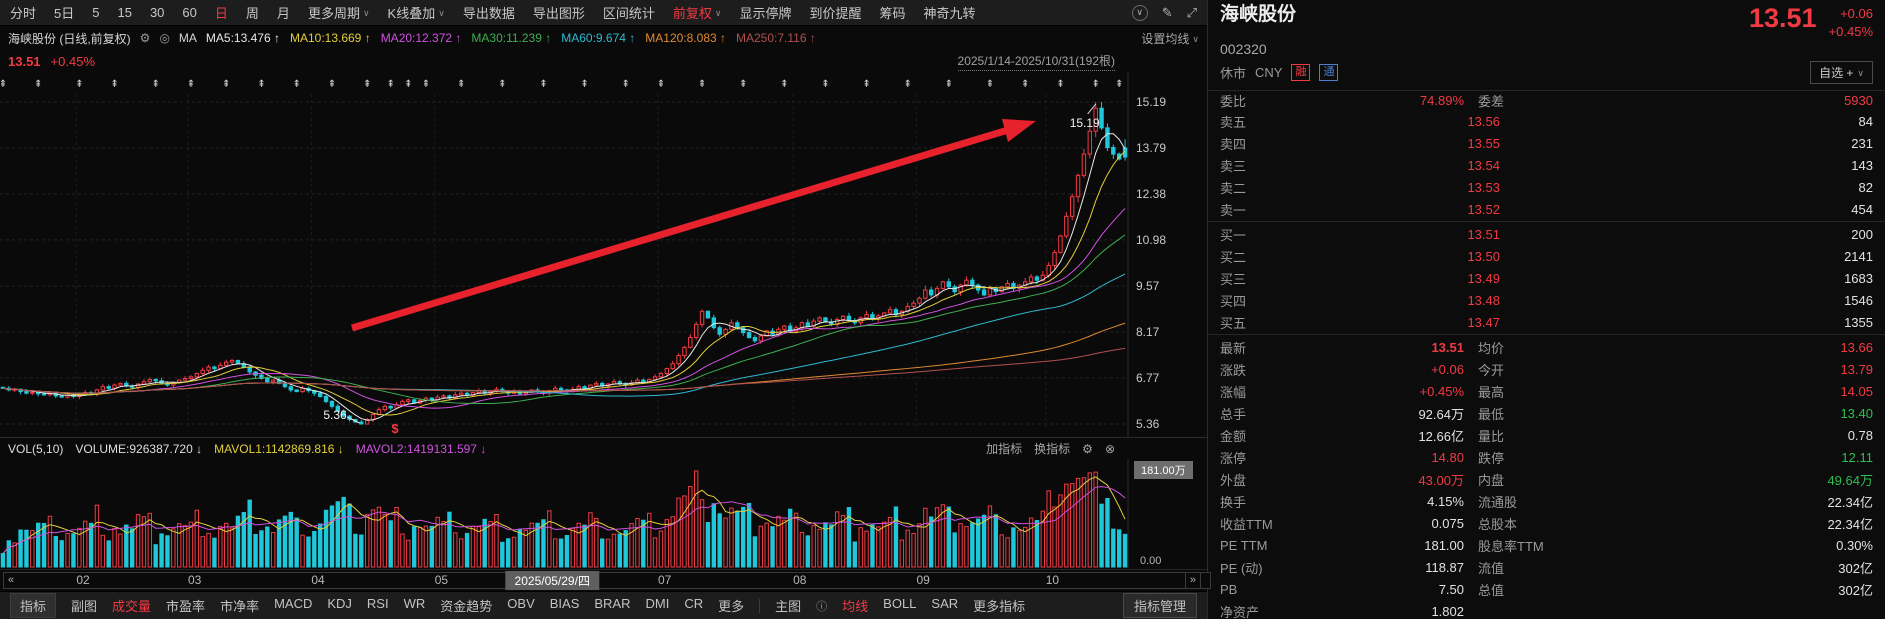 This screenshot has height=619, width=1885. I want to click on toolbar-item-9: 更多周期 ∨, so click(339, 12).